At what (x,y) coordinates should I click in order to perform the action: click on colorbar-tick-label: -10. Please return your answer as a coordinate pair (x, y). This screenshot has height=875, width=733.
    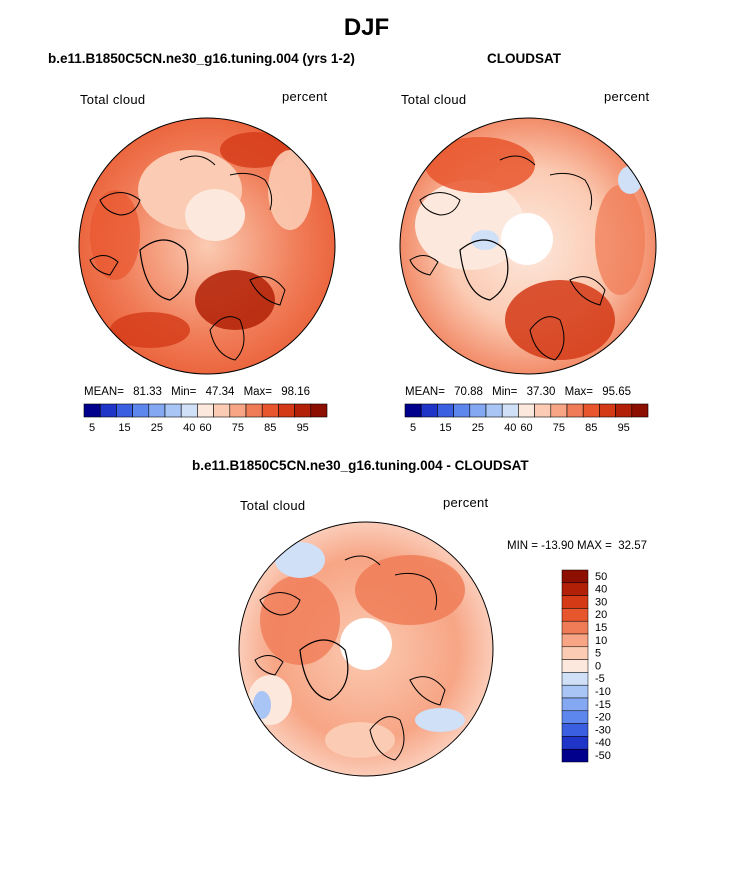
    Looking at the image, I should click on (603, 692).